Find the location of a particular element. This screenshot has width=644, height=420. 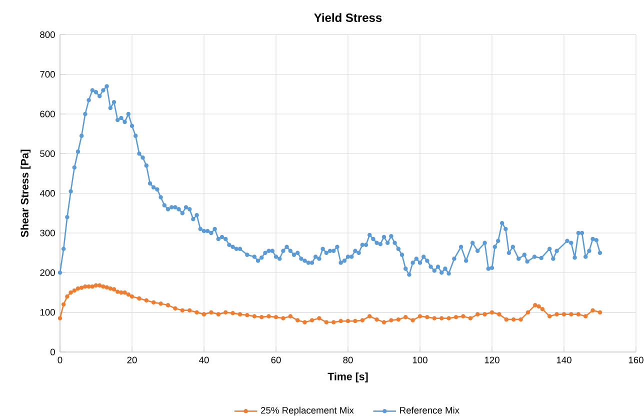

y-tick-label: 700 is located at coordinates (47, 74).